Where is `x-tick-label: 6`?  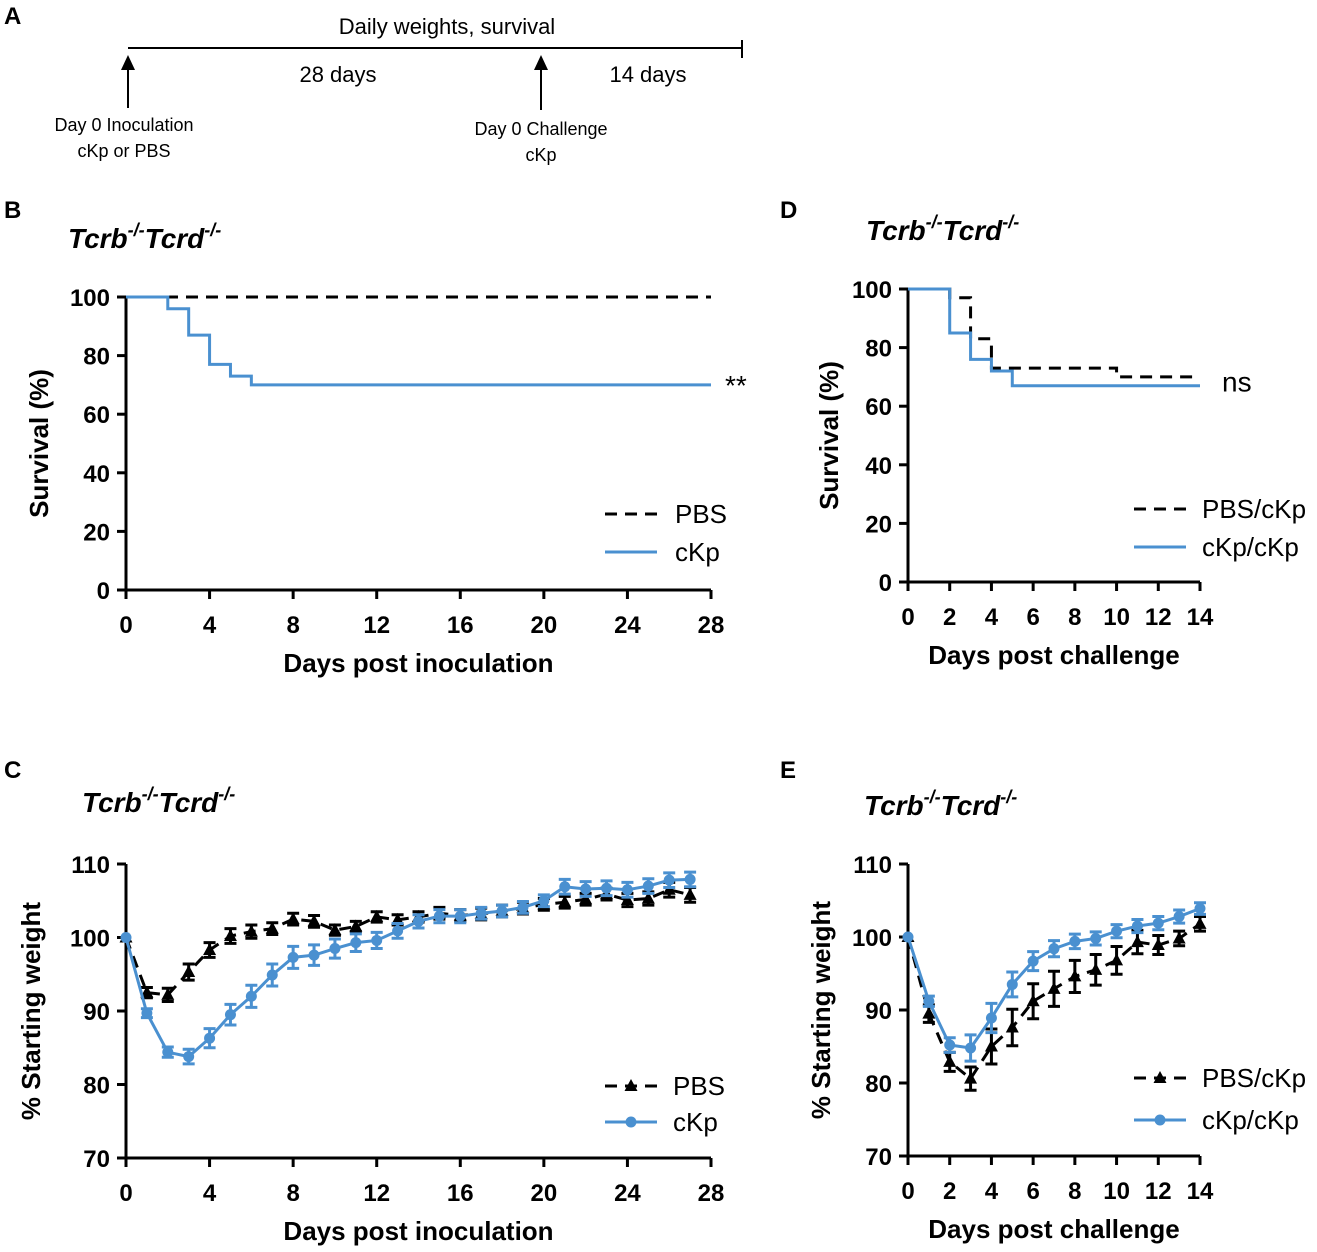
x-tick-label: 6 is located at coordinates (1032, 1191).